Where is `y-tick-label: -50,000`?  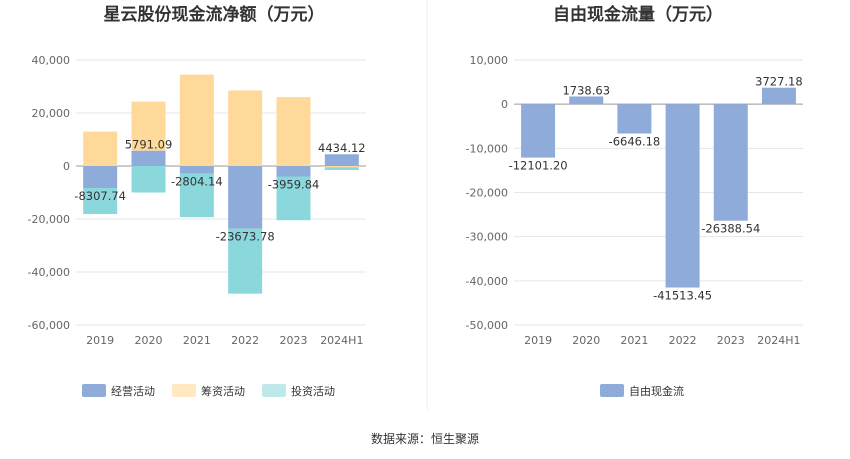 y-tick-label: -50,000 is located at coordinates (487, 325).